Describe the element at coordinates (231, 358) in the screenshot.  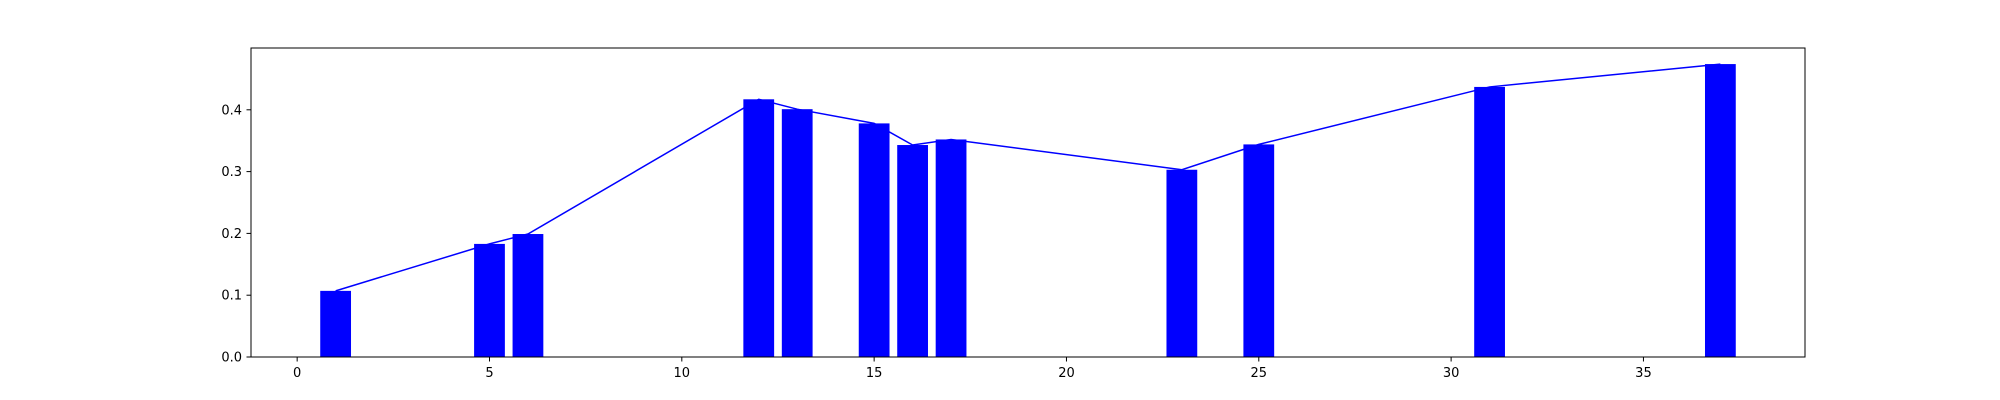
I see `y-tick-label: 0.0` at that location.